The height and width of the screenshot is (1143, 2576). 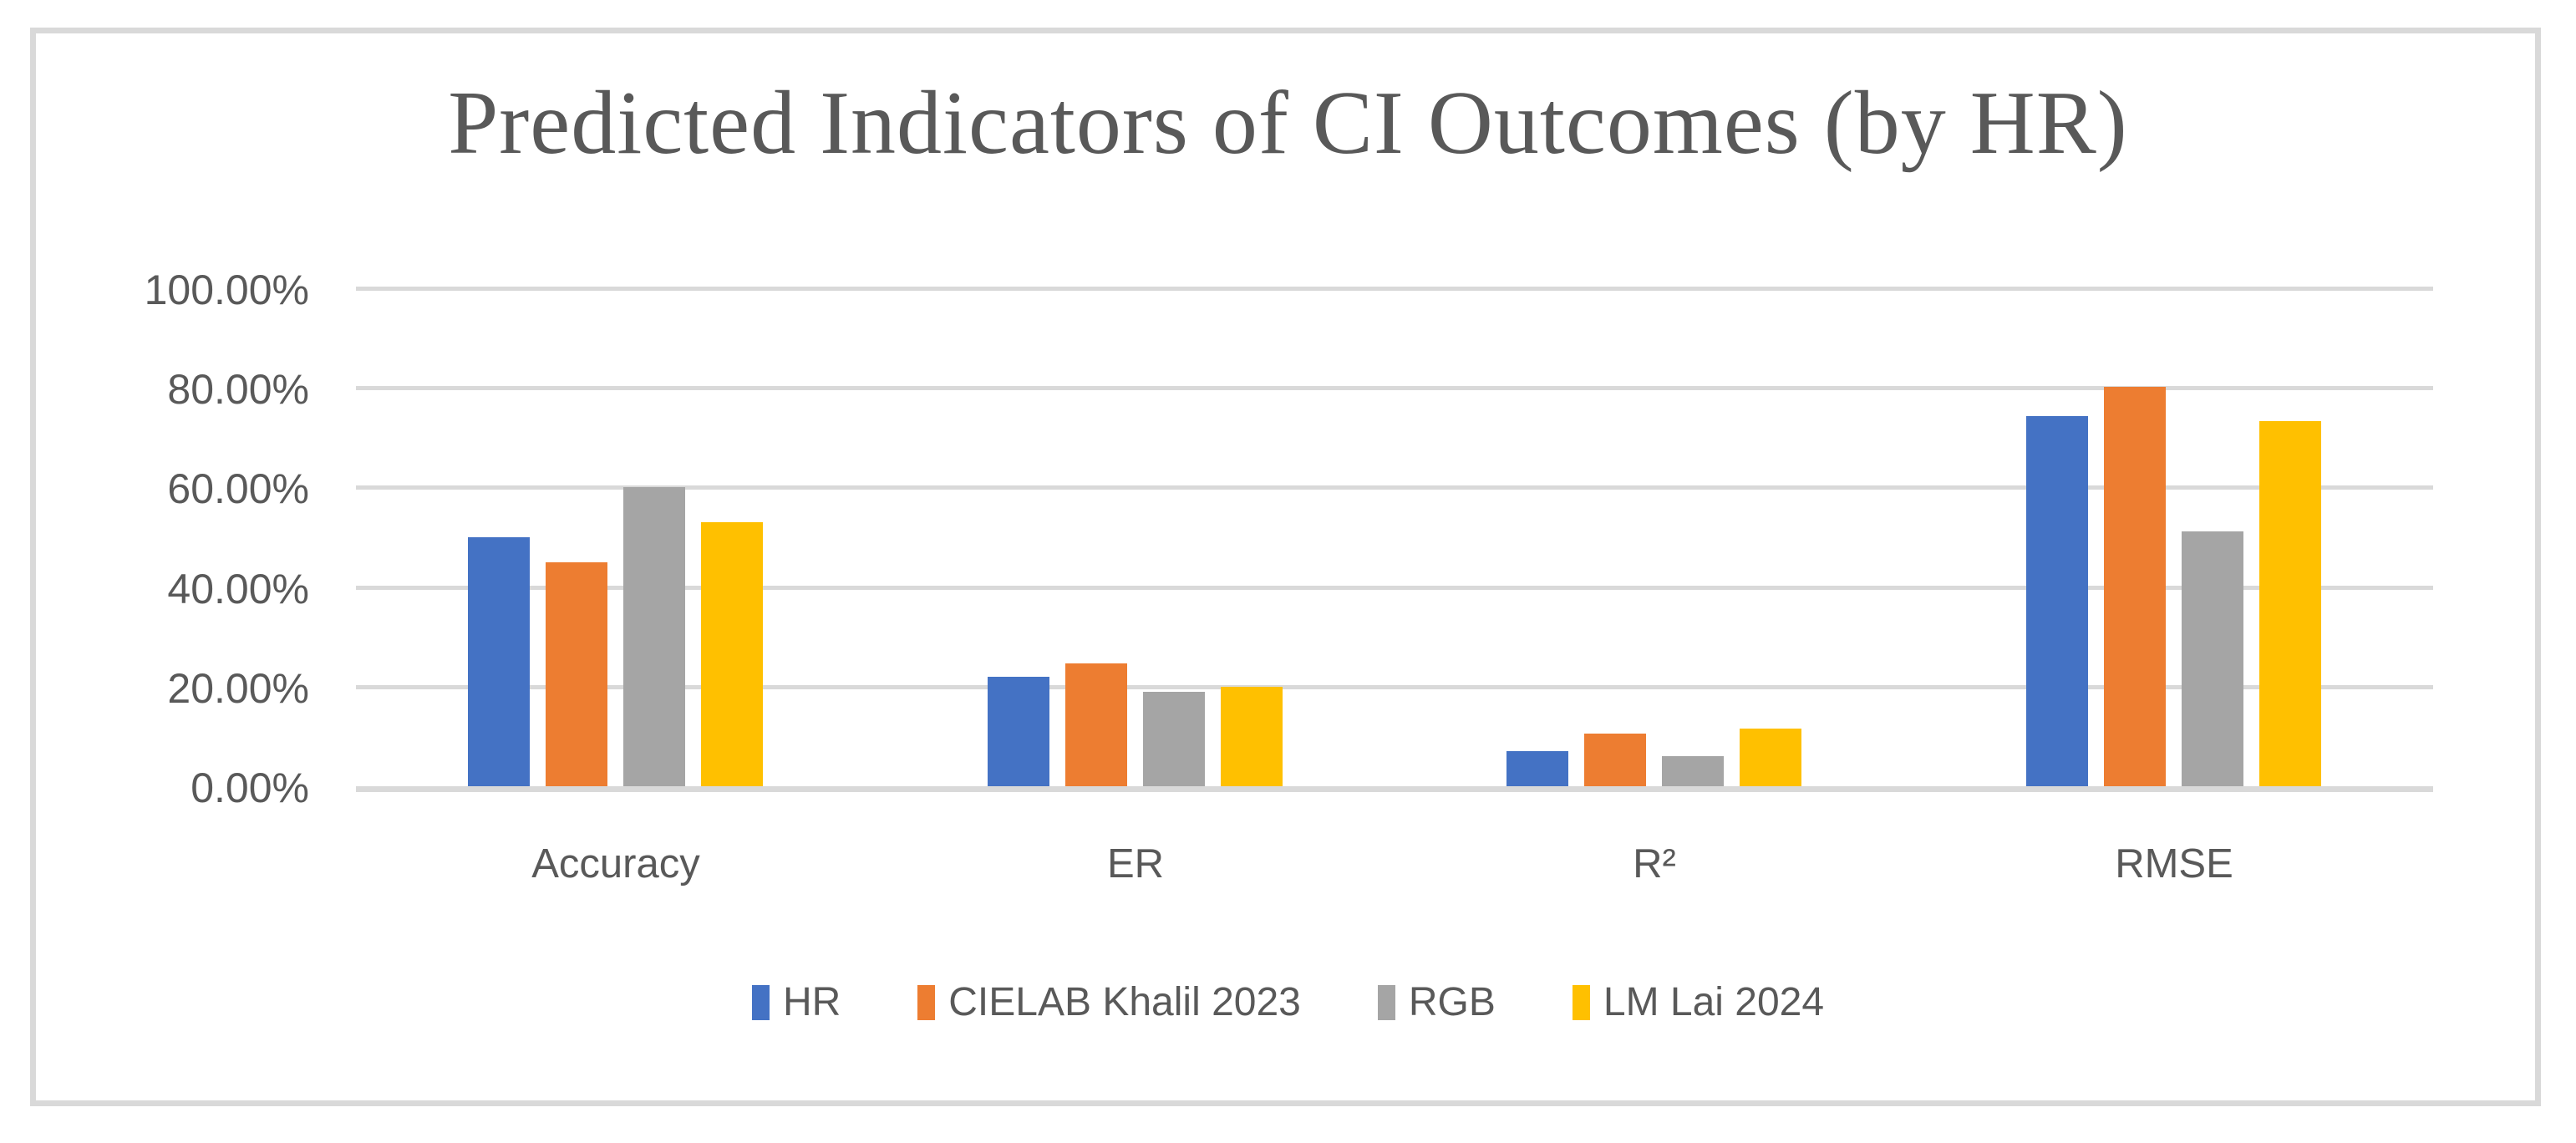 I want to click on y-axis-tick-label: 60.00%, so click(x=238, y=489).